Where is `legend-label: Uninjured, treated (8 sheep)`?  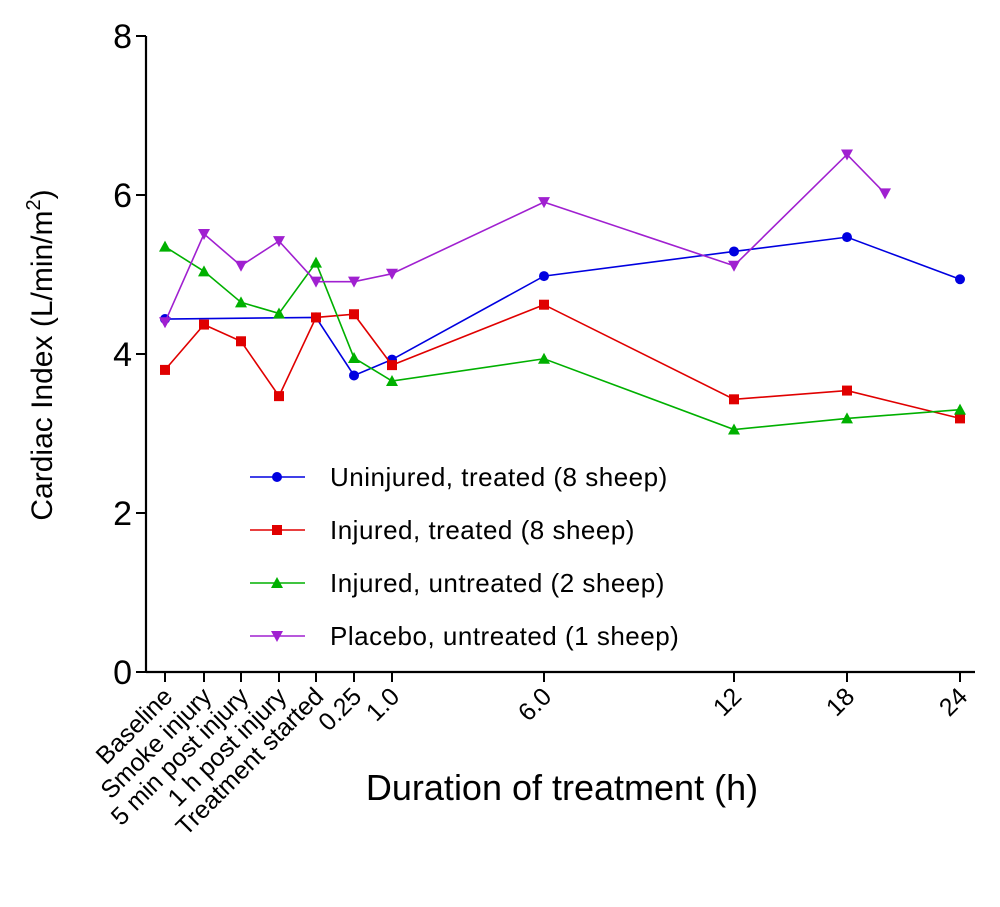 legend-label: Uninjured, treated (8 sheep) is located at coordinates (499, 477).